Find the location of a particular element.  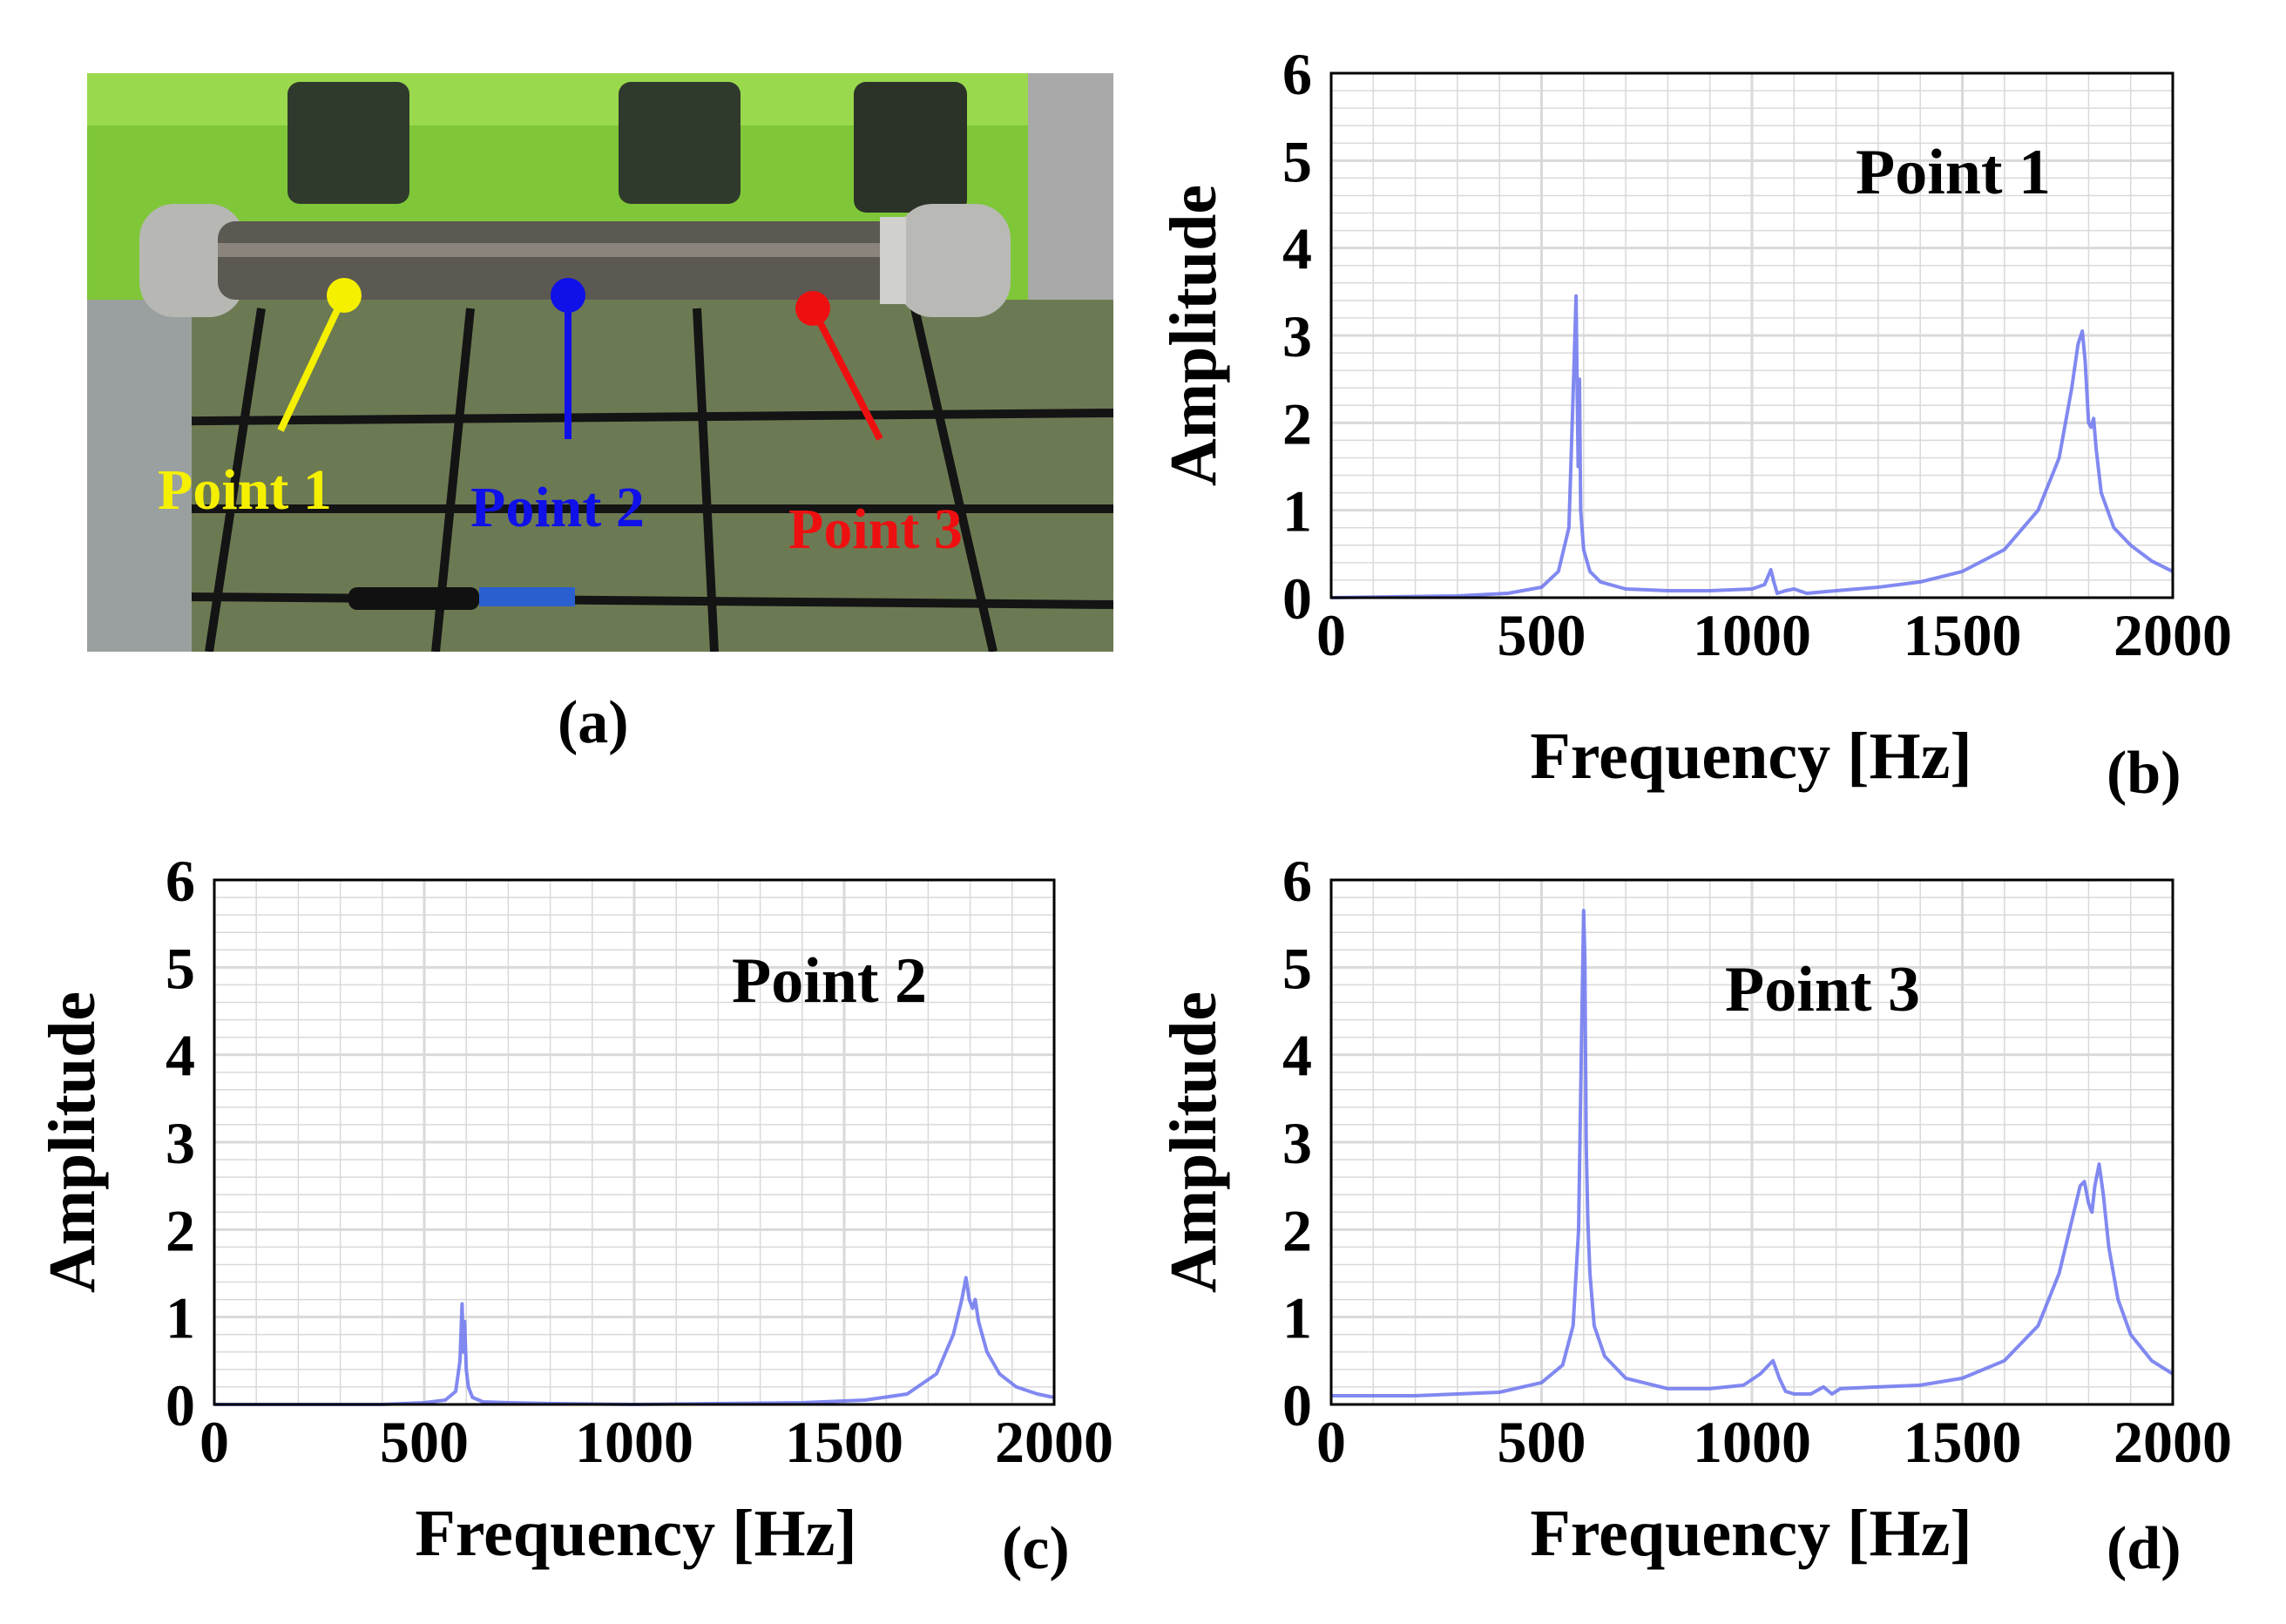

plot-title: Point 3 is located at coordinates (1822, 989).